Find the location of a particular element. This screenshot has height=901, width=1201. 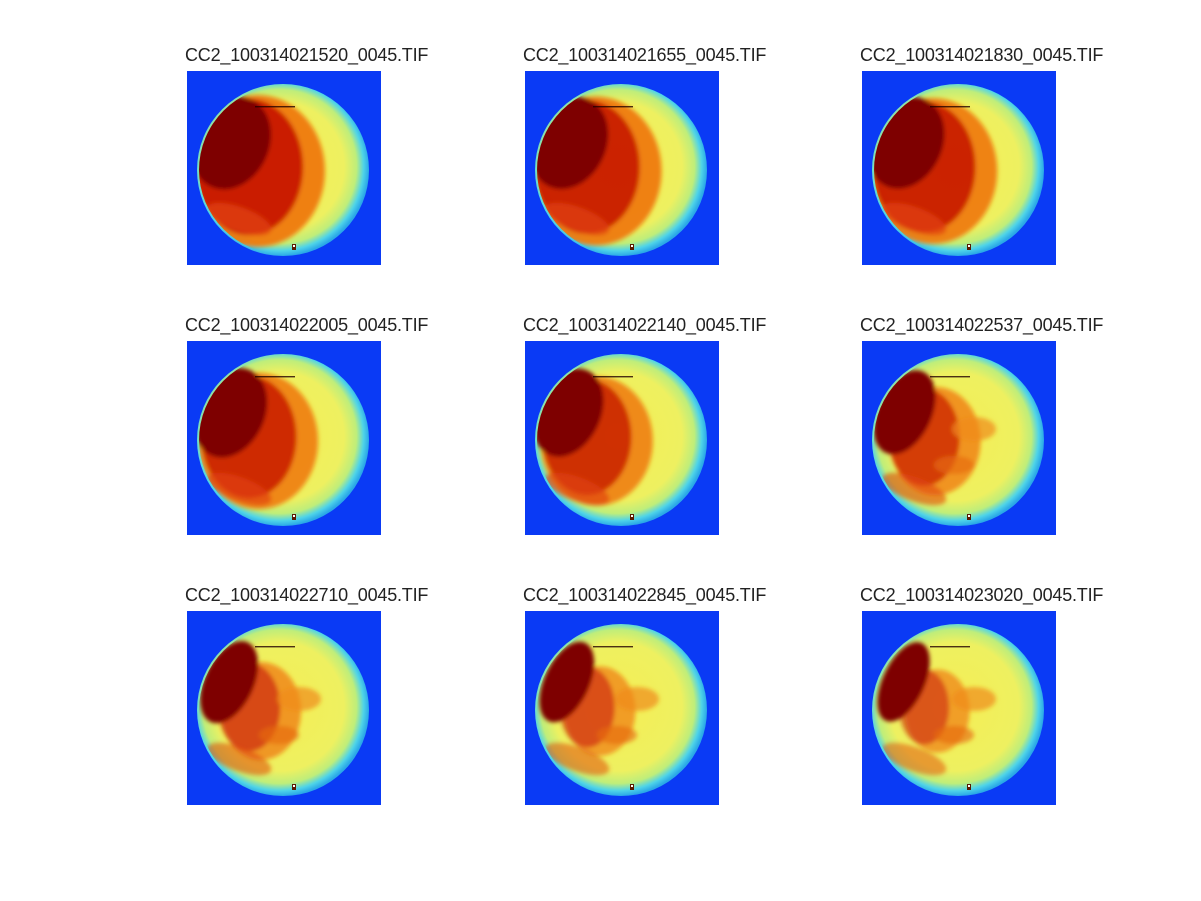

image-panel: CC2_100314022537_0045.TIF is located at coordinates (981, 425).